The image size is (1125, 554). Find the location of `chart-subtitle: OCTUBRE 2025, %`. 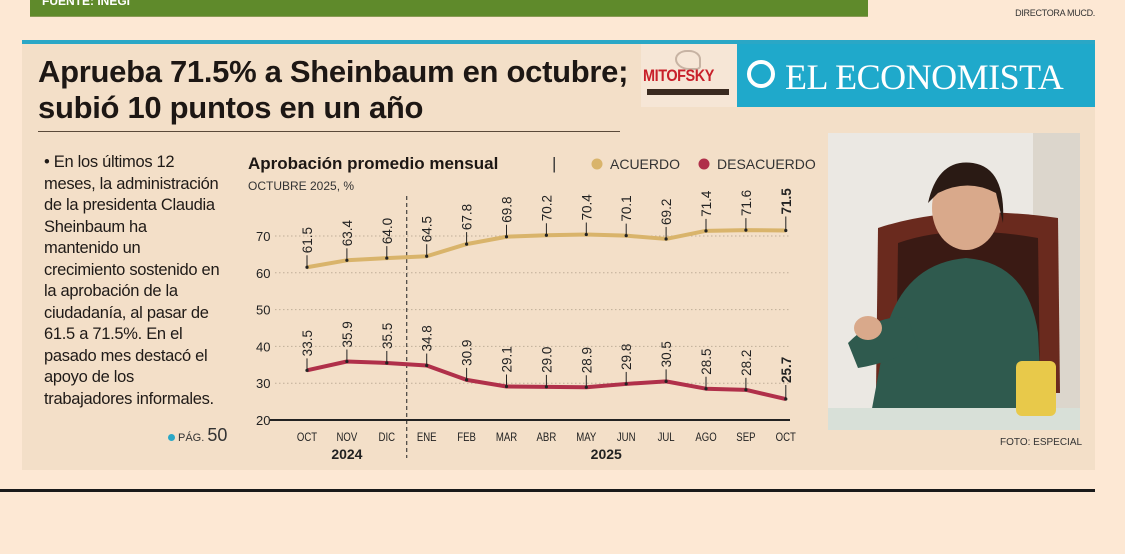

chart-subtitle: OCTUBRE 2025, % is located at coordinates (301, 186).